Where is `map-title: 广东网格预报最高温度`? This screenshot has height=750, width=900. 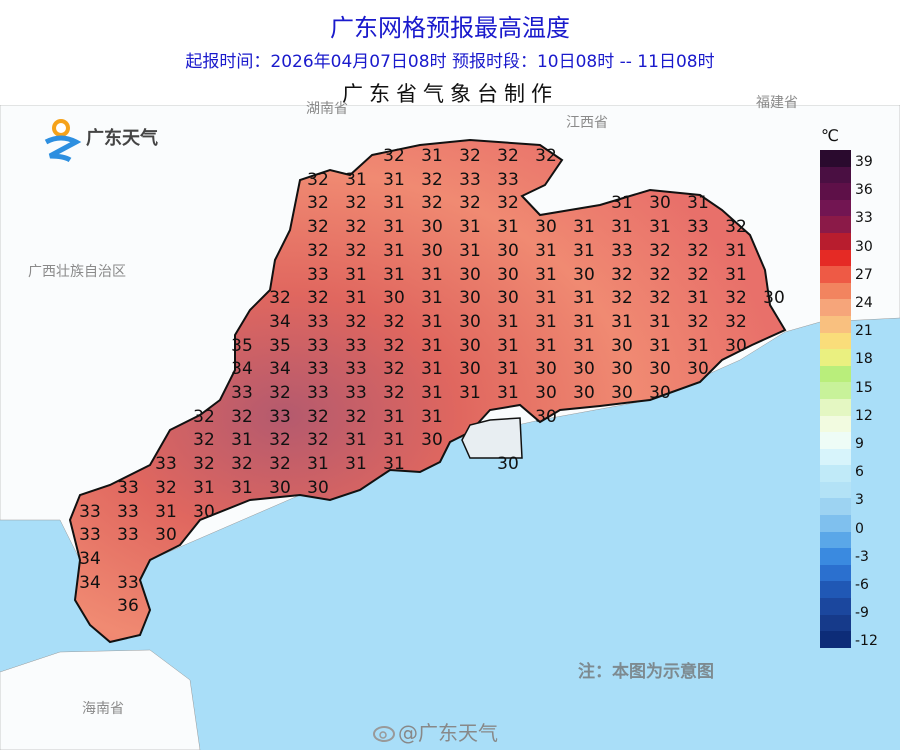 map-title: 广东网格预报最高温度 is located at coordinates (450, 28).